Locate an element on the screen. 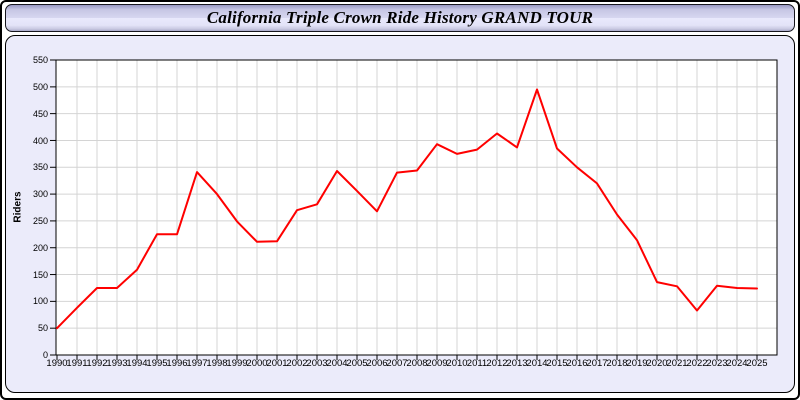 The width and height of the screenshot is (800, 400). y-tick-label: 300 is located at coordinates (40, 194).